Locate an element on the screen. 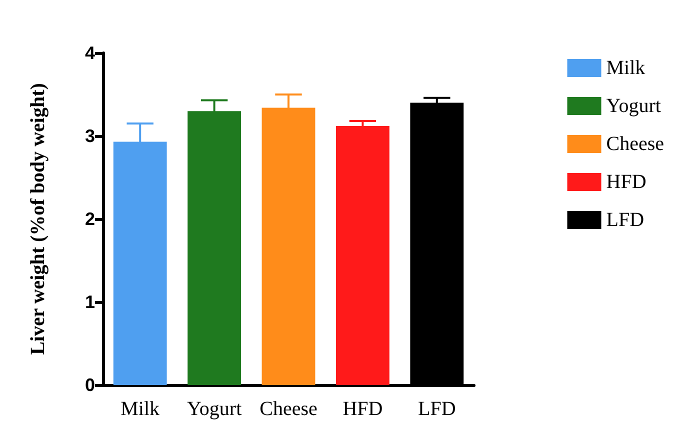 The height and width of the screenshot is (443, 682). y-tick-label: 2 is located at coordinates (89, 219).